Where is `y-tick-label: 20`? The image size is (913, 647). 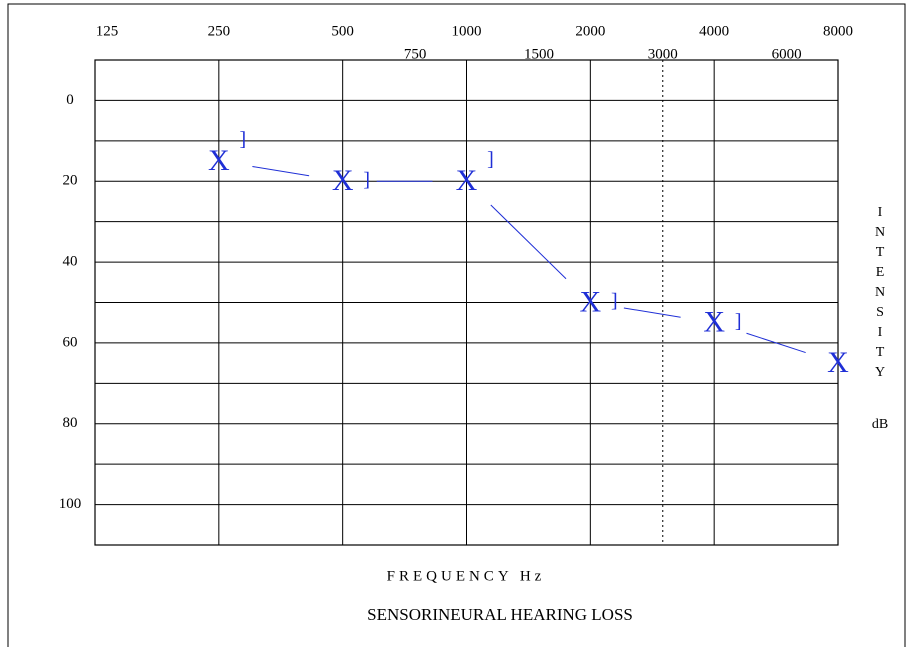 y-tick-label: 20 is located at coordinates (70, 181).